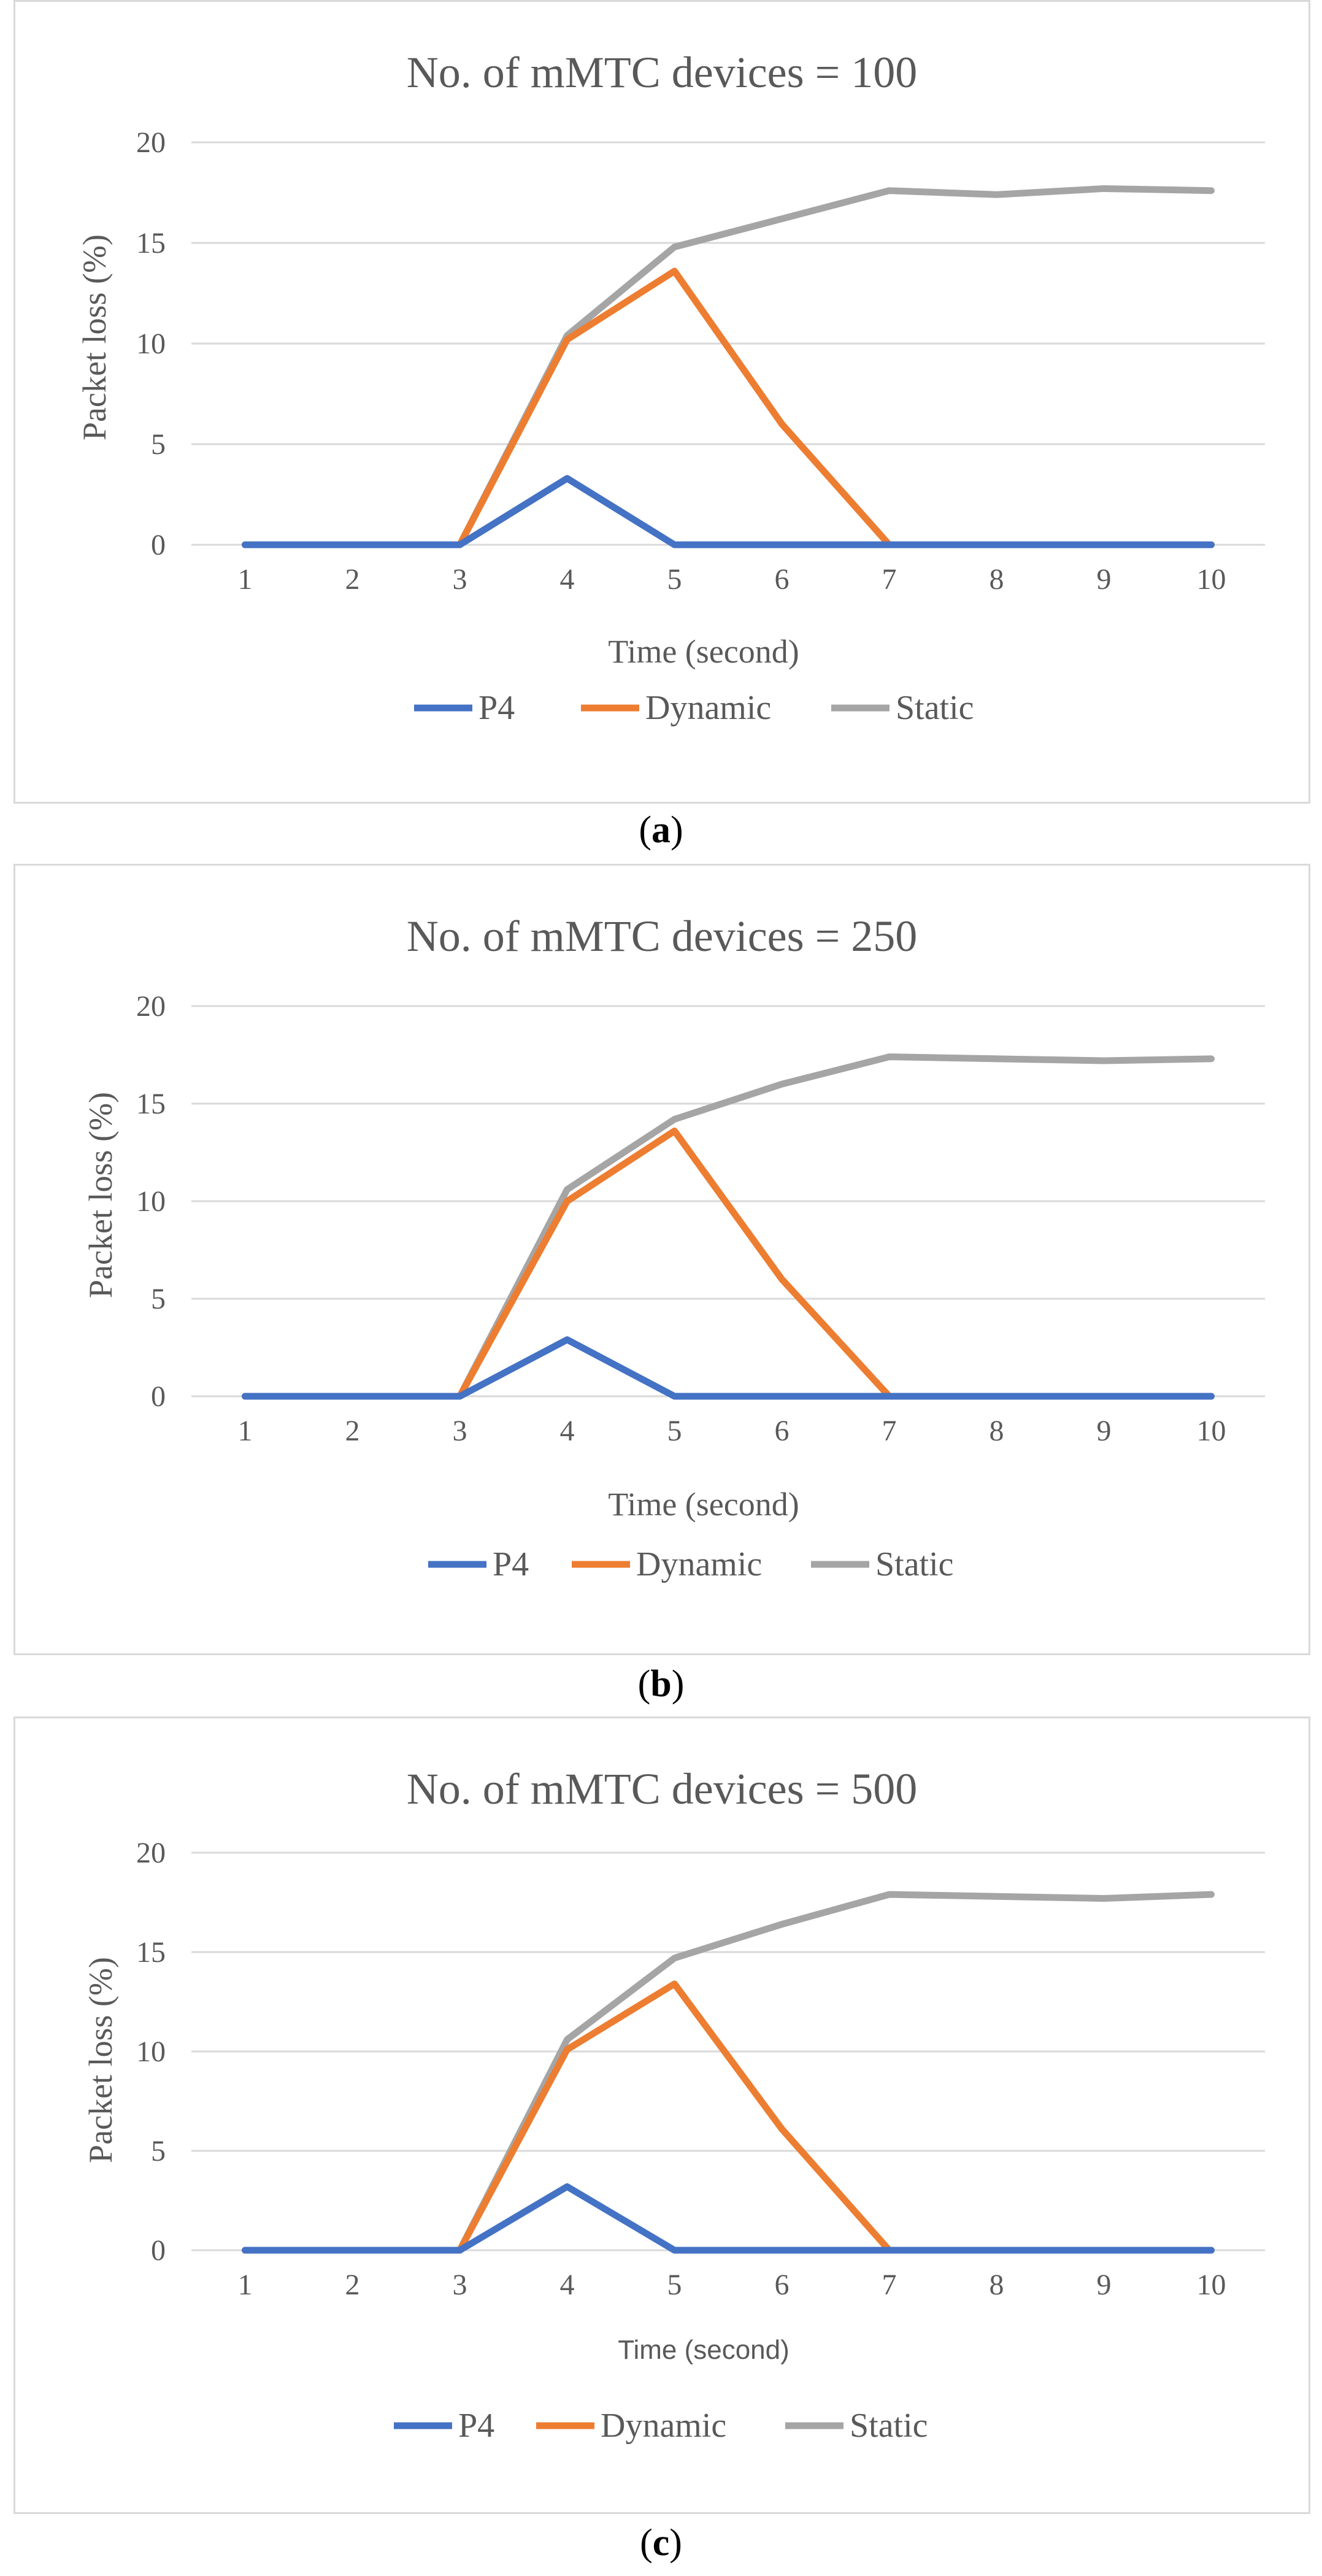 The image size is (1322, 2576). Describe the element at coordinates (662, 72) in the screenshot. I see `chart-title: No. of mMTC devices = 100` at that location.